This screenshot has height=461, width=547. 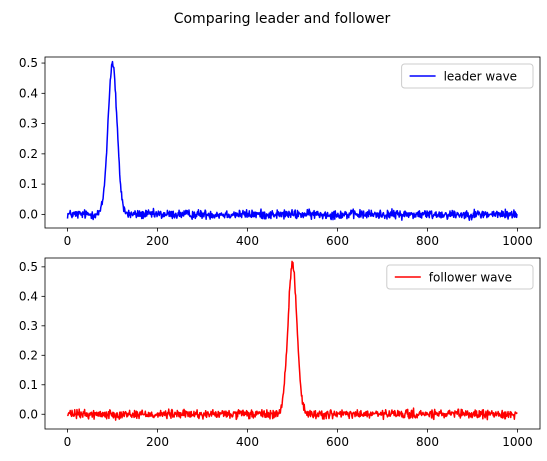 What do you see at coordinates (480, 77) in the screenshot?
I see `legend-label: leader wave` at bounding box center [480, 77].